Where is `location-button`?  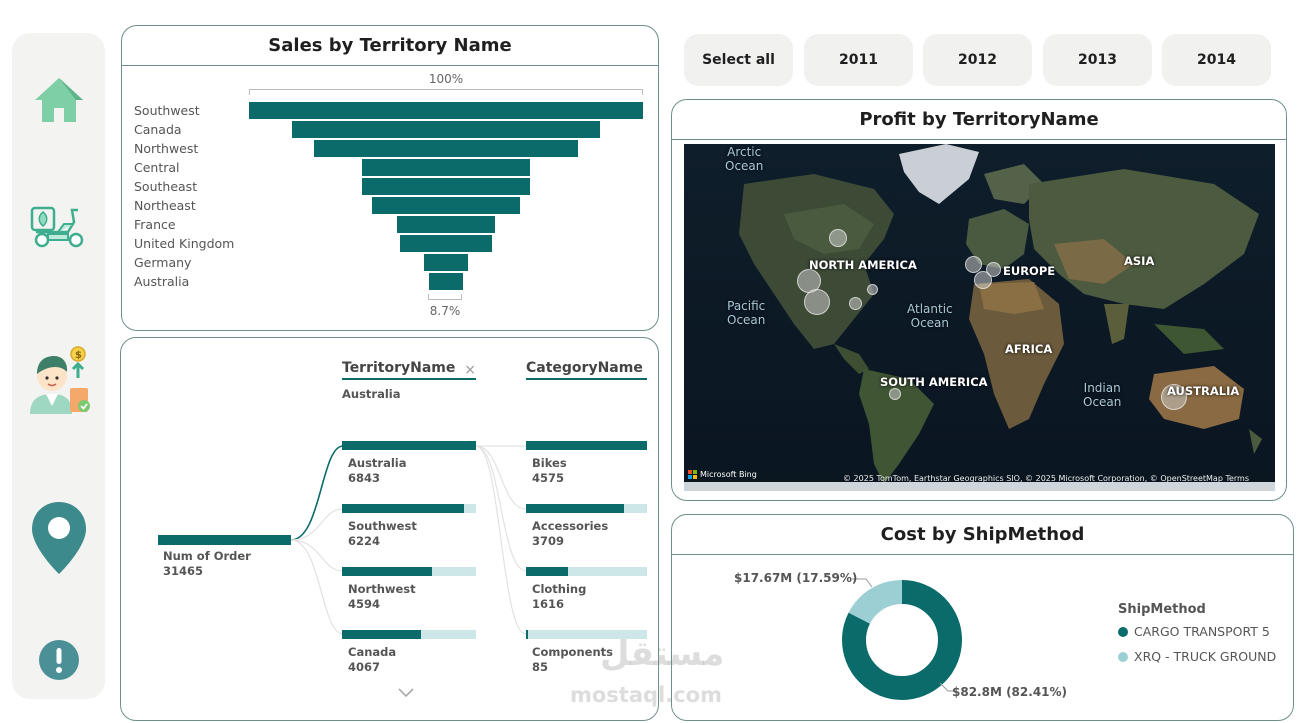
location-button is located at coordinates (59, 538).